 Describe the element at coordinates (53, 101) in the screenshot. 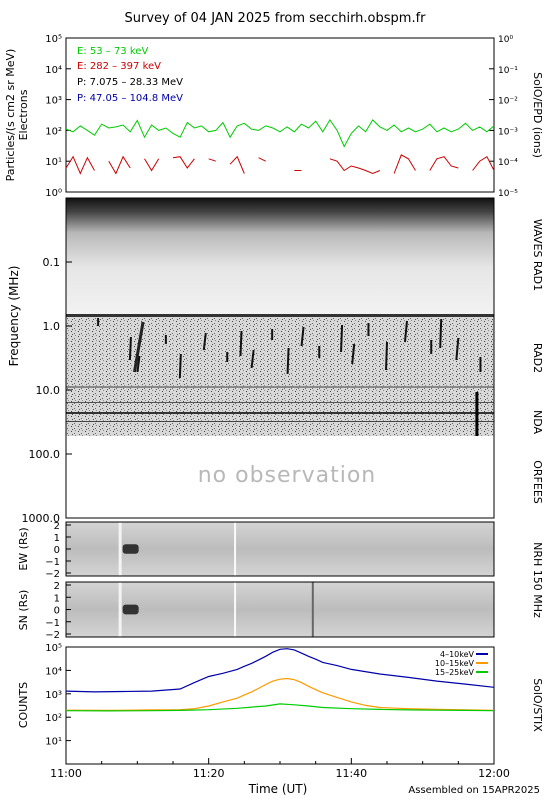

I see `particles-ytick-label: 10³` at that location.